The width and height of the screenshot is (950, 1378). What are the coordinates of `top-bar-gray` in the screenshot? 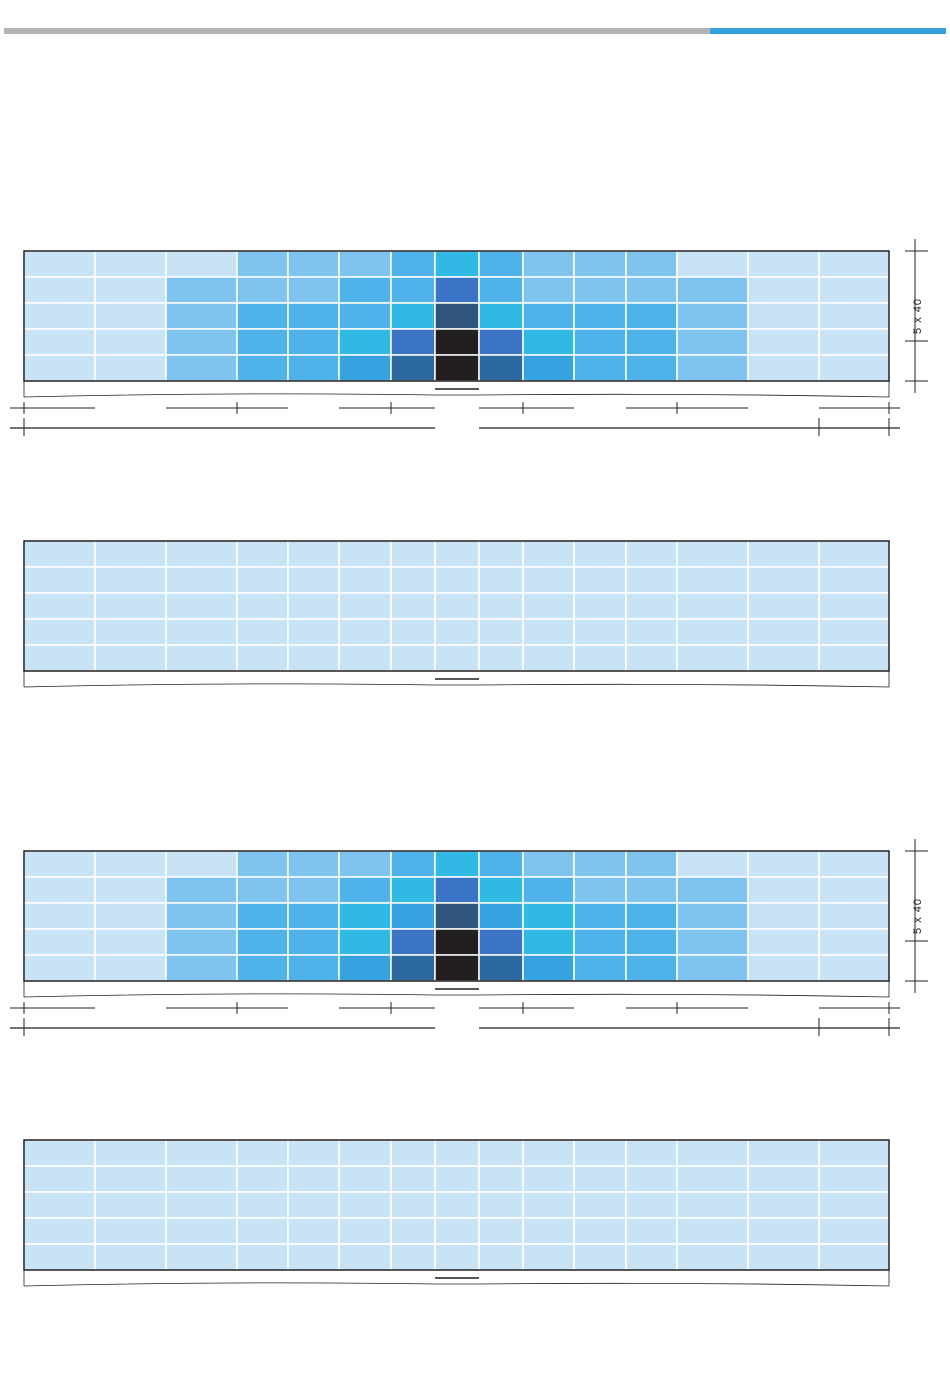 It's located at (357, 31).